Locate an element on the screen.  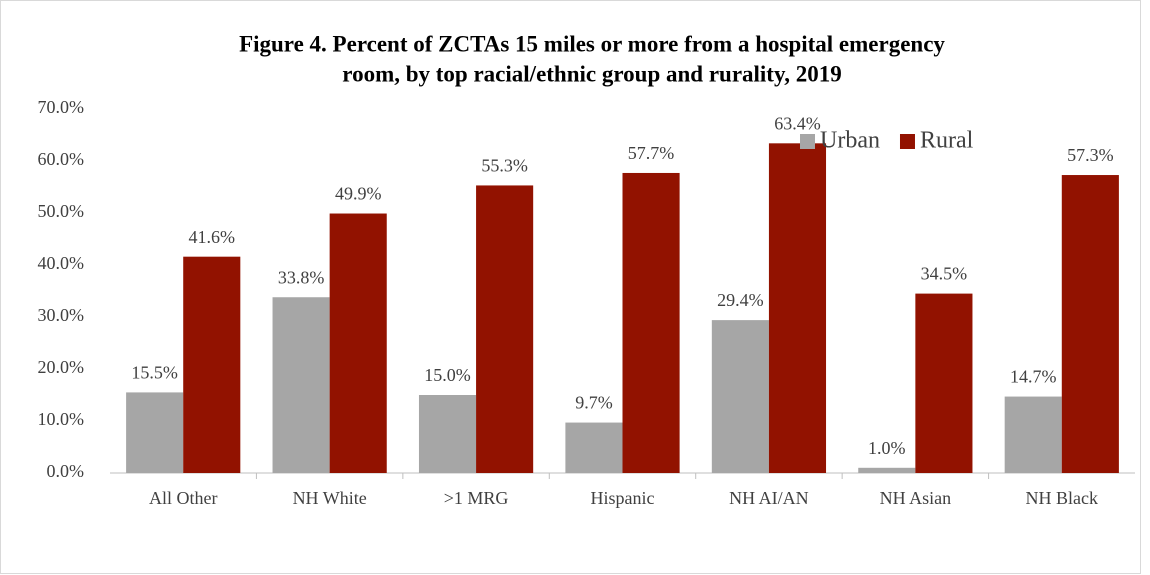
y-tick-label: 50.0% is located at coordinates (61, 211).